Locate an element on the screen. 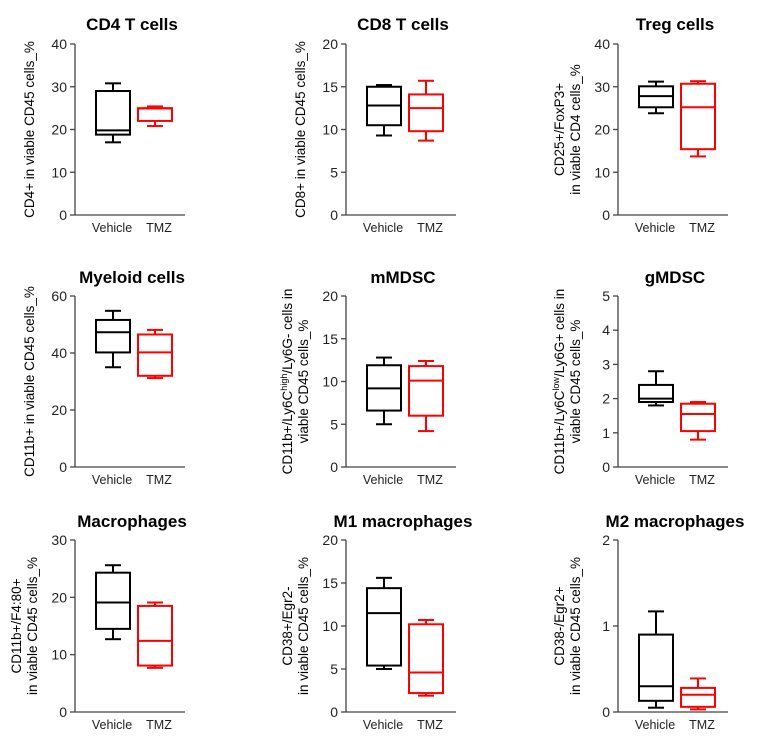  y-axis-label-text: CD4+ in viable CD45 cells_% is located at coordinates (29, 129).